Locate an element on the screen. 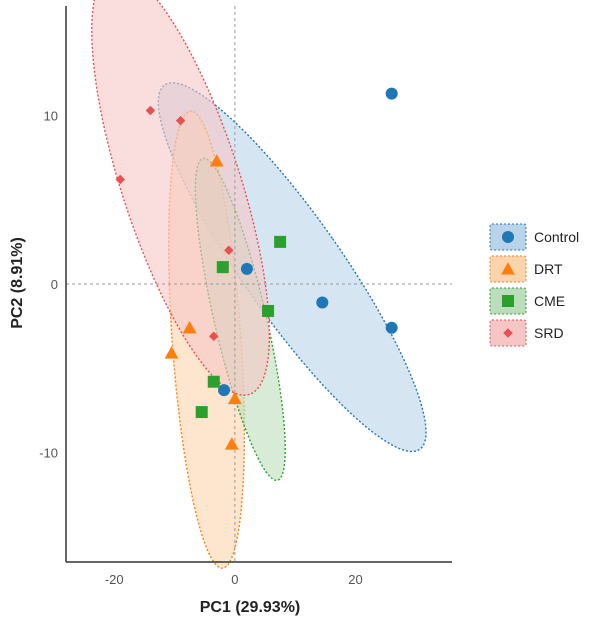 This screenshot has width=596, height=624. legend-label-srd: SRD is located at coordinates (549, 333).